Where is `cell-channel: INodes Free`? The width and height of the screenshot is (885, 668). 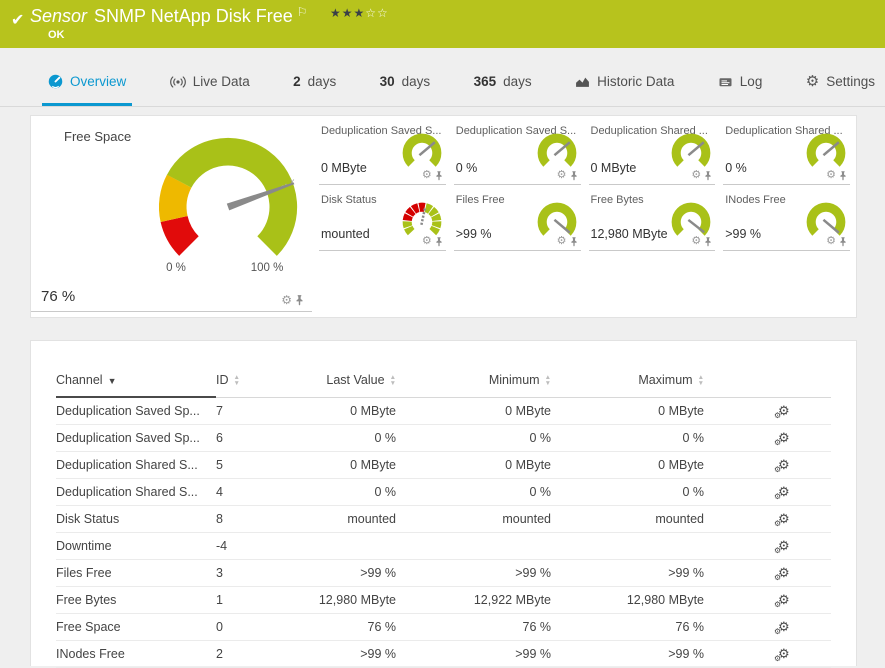
cell-channel: INodes Free is located at coordinates (136, 654).